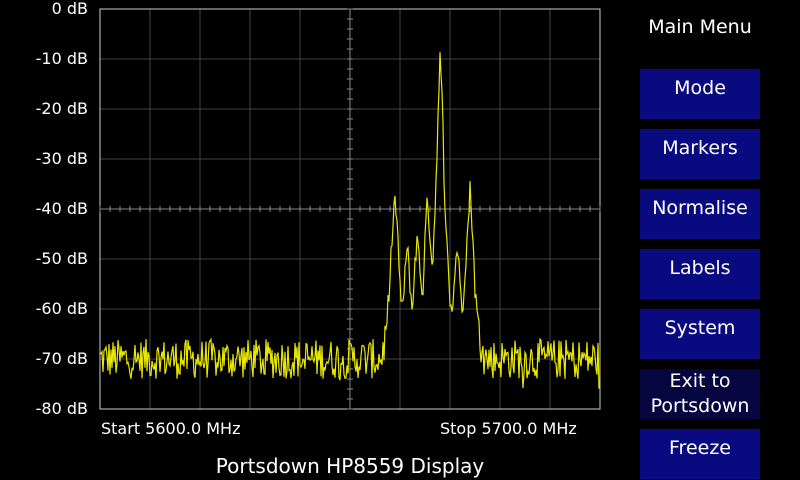 The width and height of the screenshot is (800, 480). What do you see at coordinates (171, 428) in the screenshot?
I see `start-frequency-label: Start 5600.0 MHz` at bounding box center [171, 428].